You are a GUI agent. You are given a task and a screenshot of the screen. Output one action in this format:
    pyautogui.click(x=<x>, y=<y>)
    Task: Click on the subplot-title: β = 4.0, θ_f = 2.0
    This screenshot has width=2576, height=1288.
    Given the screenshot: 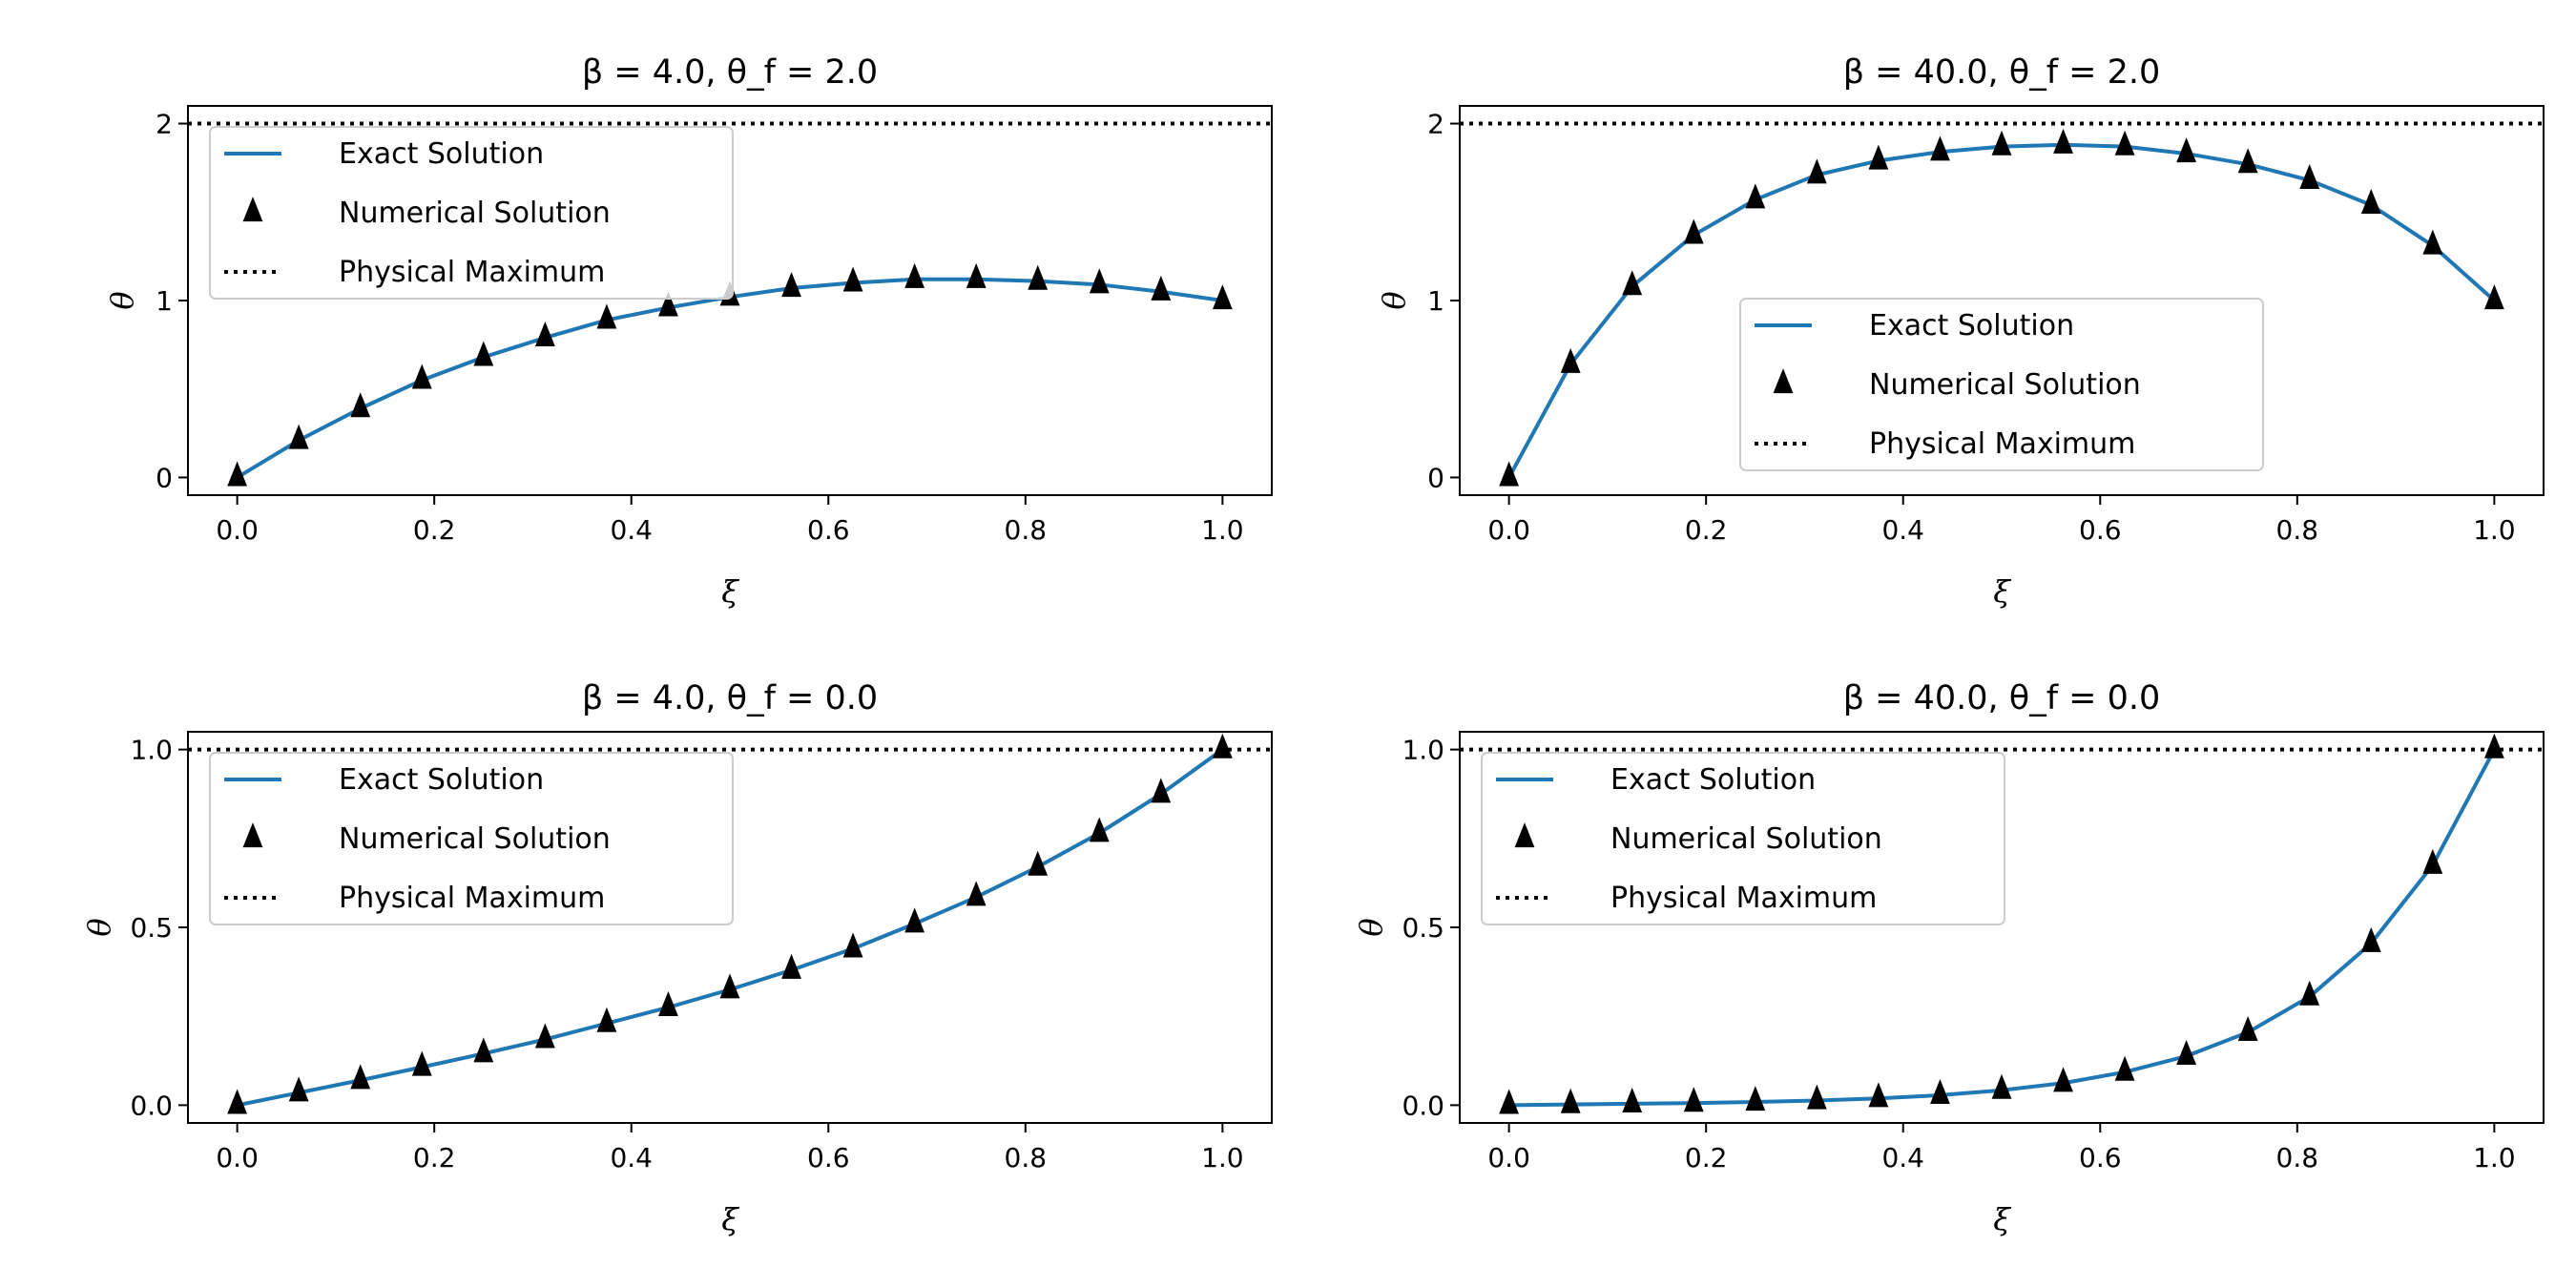 What is the action you would take?
    pyautogui.click(x=730, y=72)
    